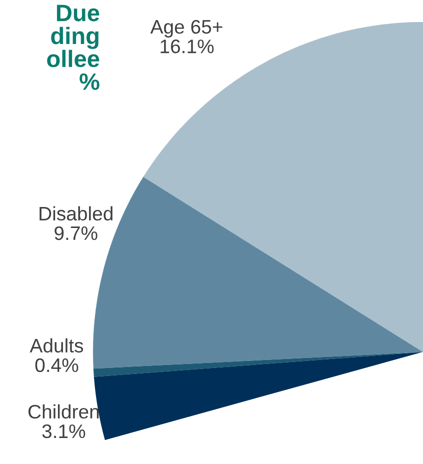 The image size is (423, 464). Describe the element at coordinates (186, 29) in the screenshot. I see `slice-label: Age 65+` at that location.